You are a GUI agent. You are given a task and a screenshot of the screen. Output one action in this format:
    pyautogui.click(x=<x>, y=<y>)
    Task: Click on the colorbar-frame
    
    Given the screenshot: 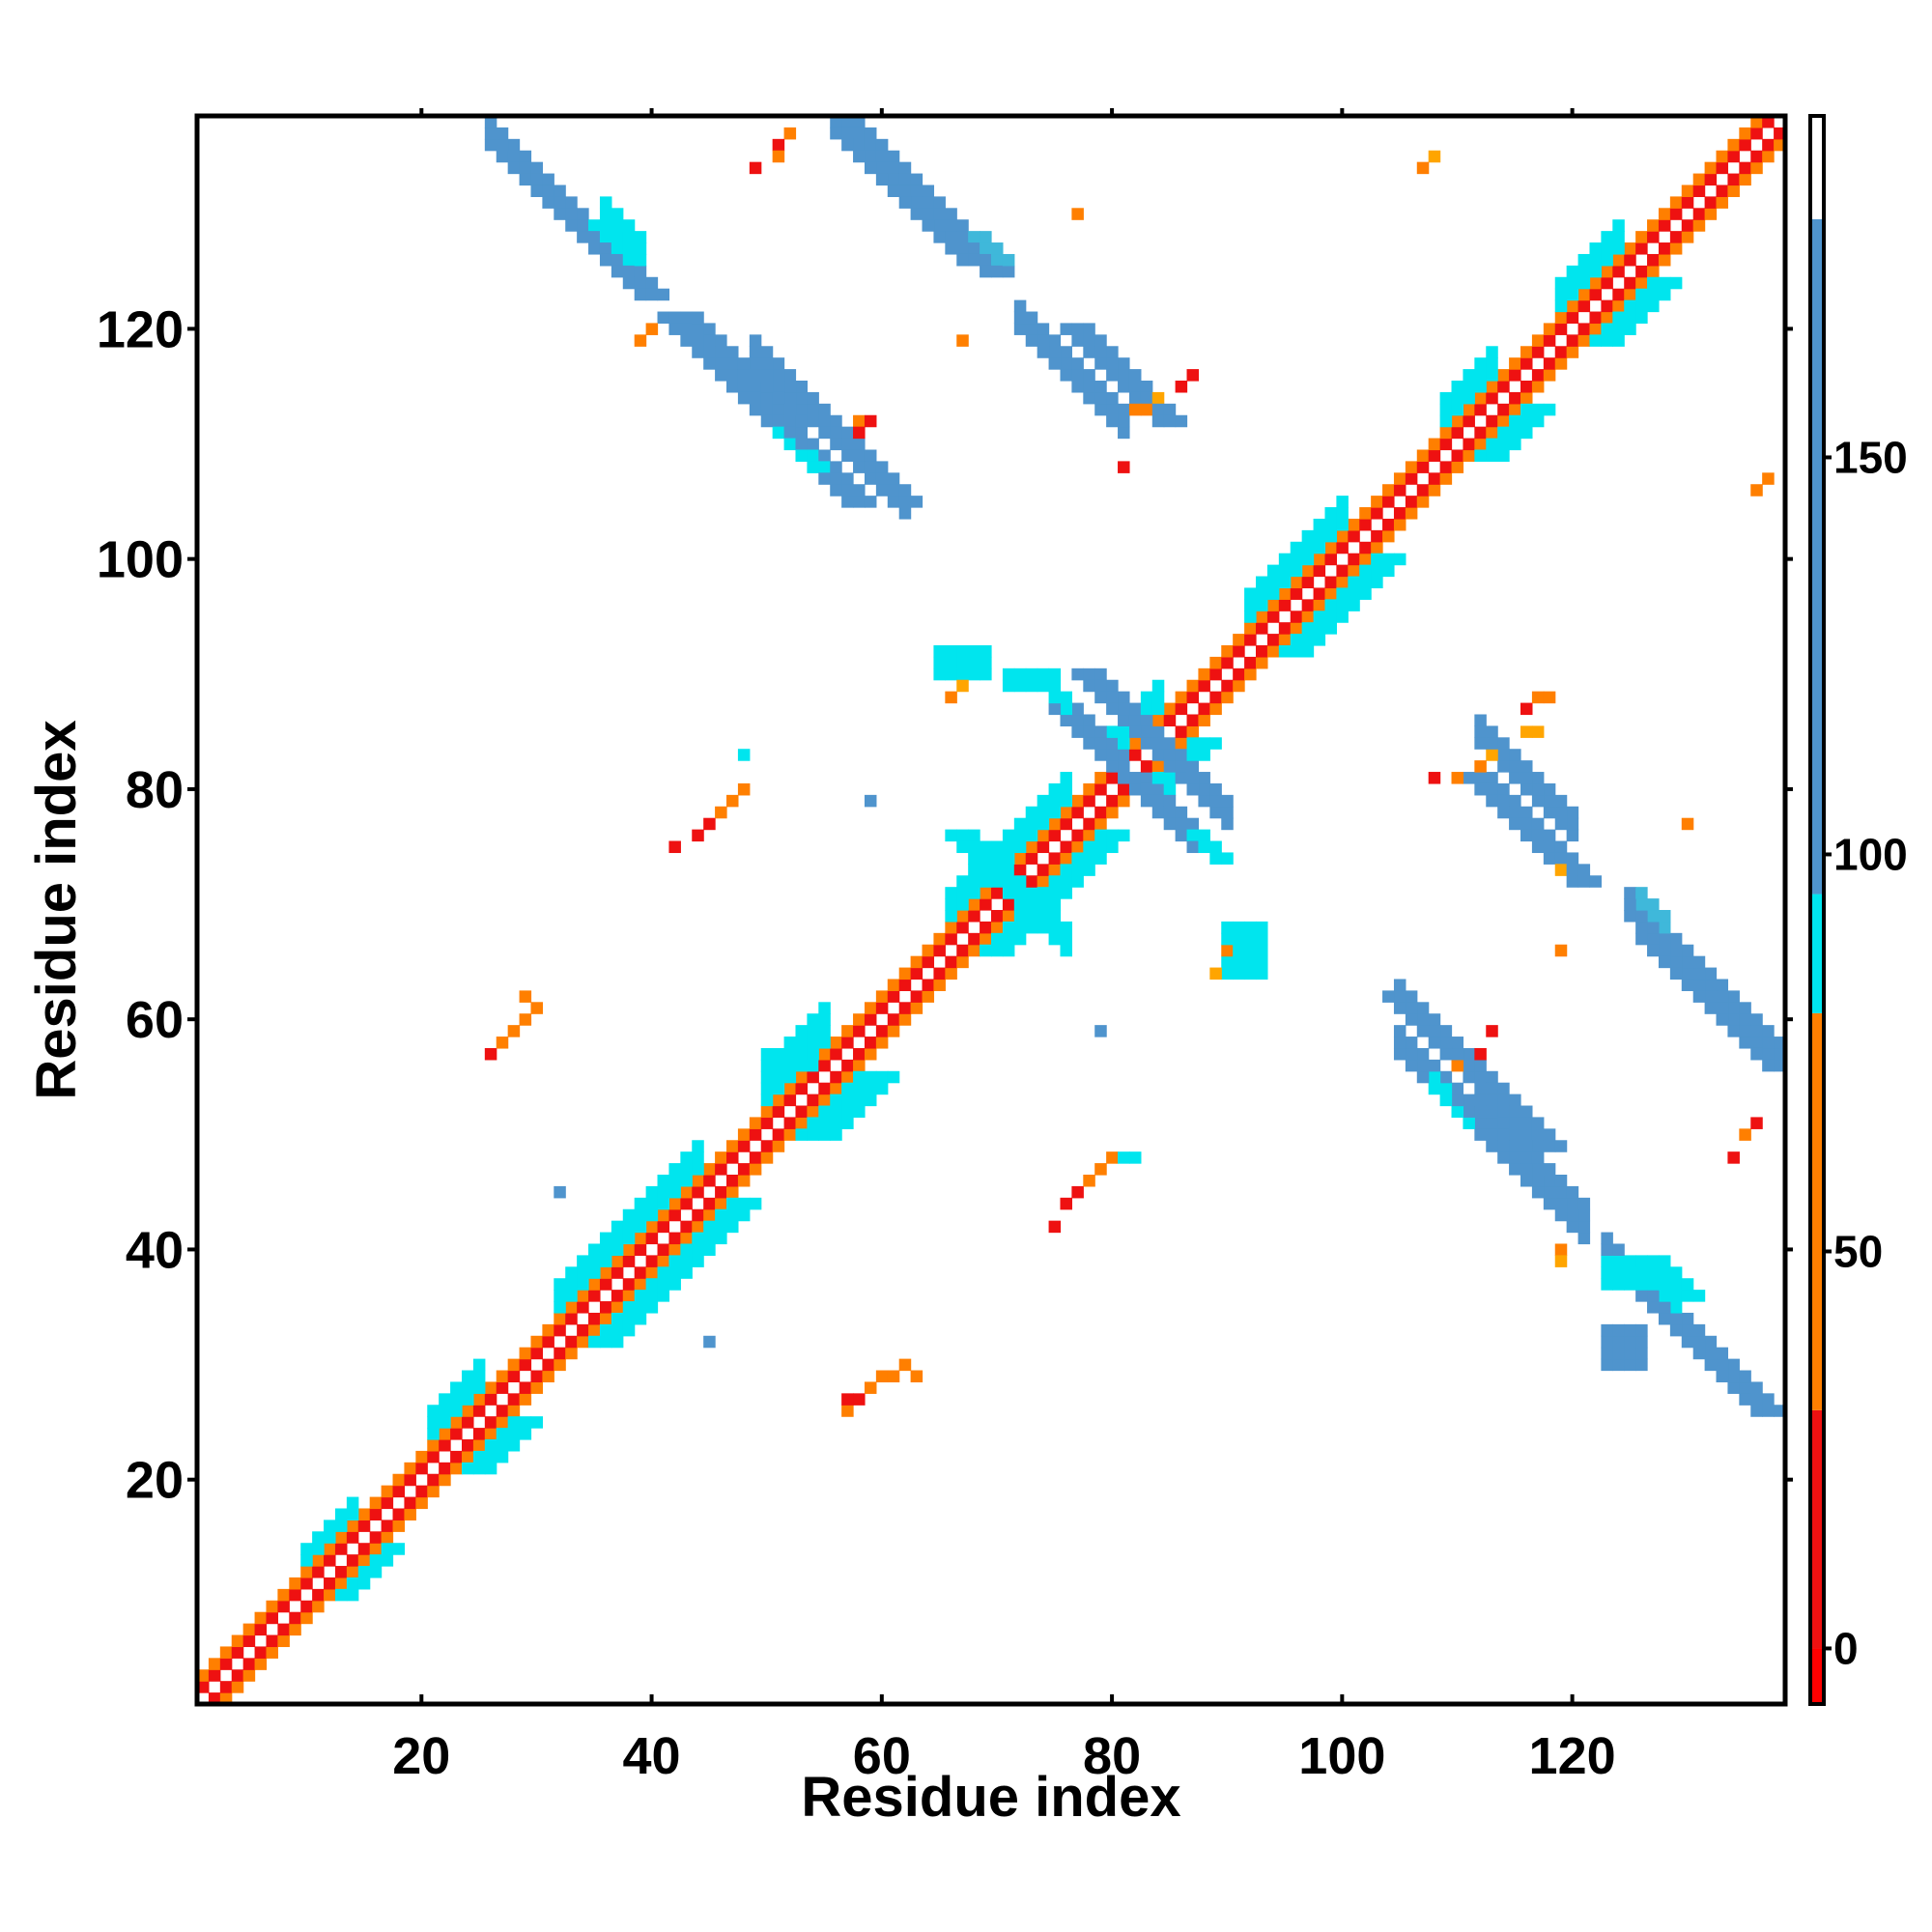 What is the action you would take?
    pyautogui.click(x=1817, y=910)
    